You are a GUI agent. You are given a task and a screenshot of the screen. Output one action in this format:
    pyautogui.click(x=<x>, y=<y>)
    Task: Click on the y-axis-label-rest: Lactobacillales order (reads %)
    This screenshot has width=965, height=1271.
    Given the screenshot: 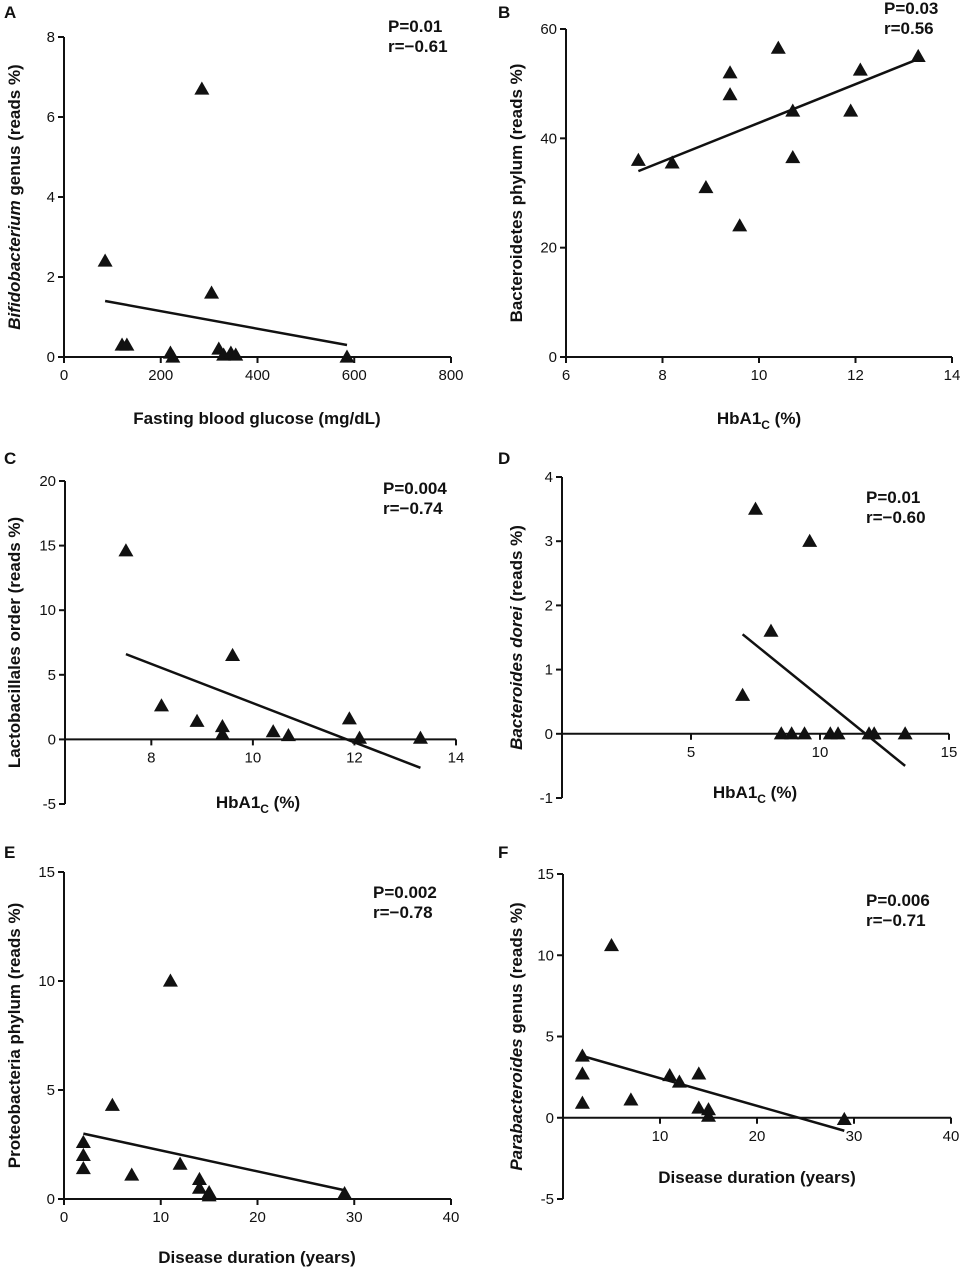 What is the action you would take?
    pyautogui.click(x=14, y=642)
    